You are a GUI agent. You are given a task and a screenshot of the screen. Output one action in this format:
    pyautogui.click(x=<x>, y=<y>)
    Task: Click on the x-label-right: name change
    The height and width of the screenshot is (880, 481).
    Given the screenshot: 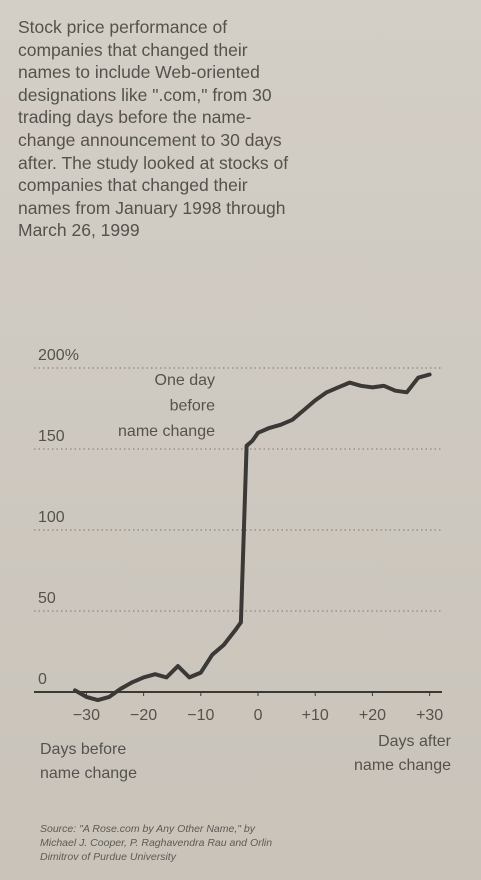 What is the action you would take?
    pyautogui.click(x=402, y=765)
    